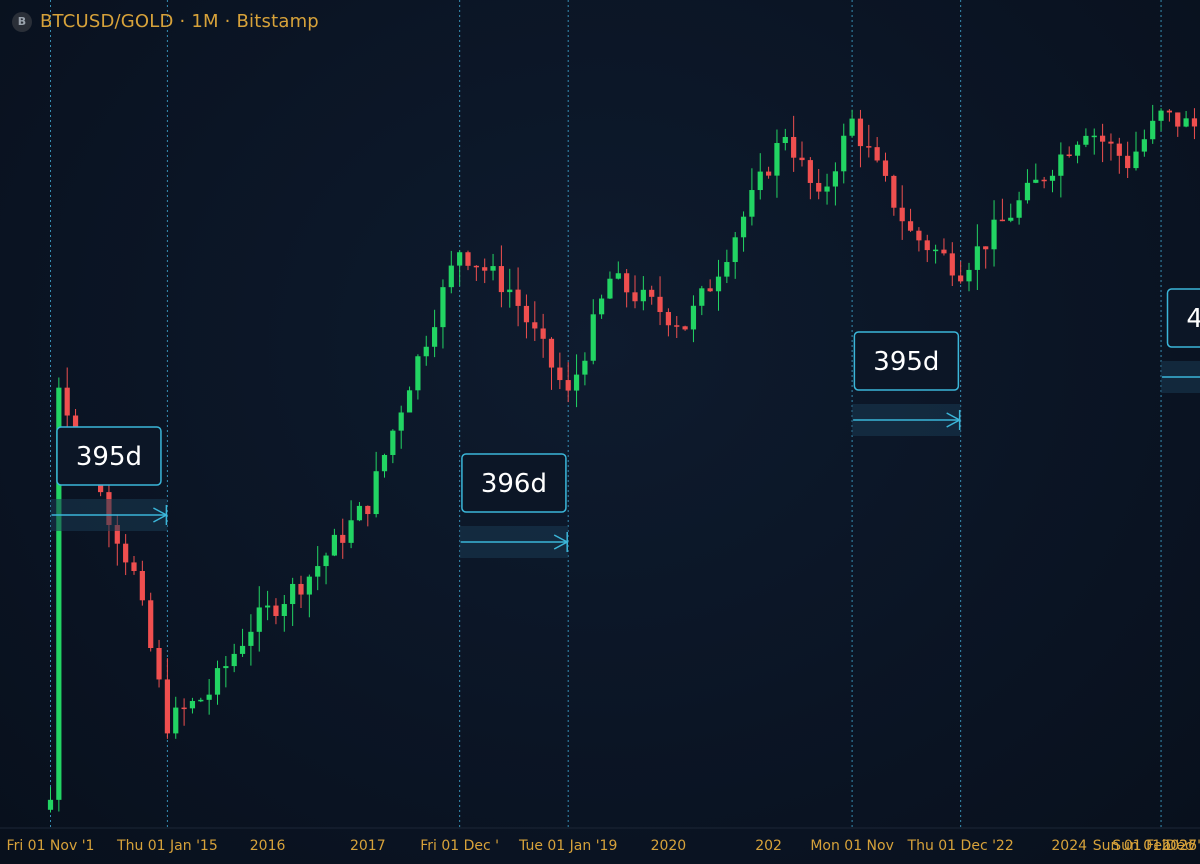 This screenshot has height=864, width=1200. I want to click on x-tick-label: 202, so click(768, 846).